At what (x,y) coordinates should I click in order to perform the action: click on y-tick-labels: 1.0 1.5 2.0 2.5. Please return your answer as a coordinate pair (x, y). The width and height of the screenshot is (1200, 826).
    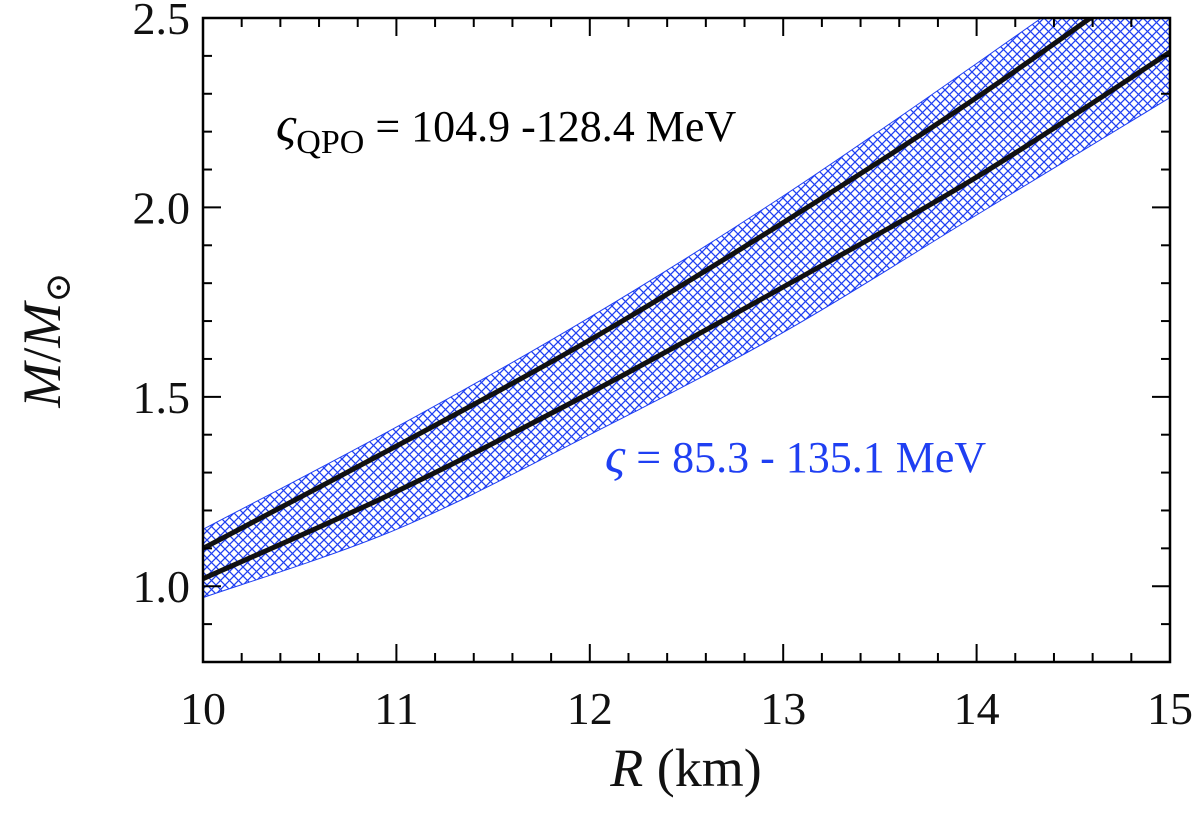
    Looking at the image, I should click on (162, 306).